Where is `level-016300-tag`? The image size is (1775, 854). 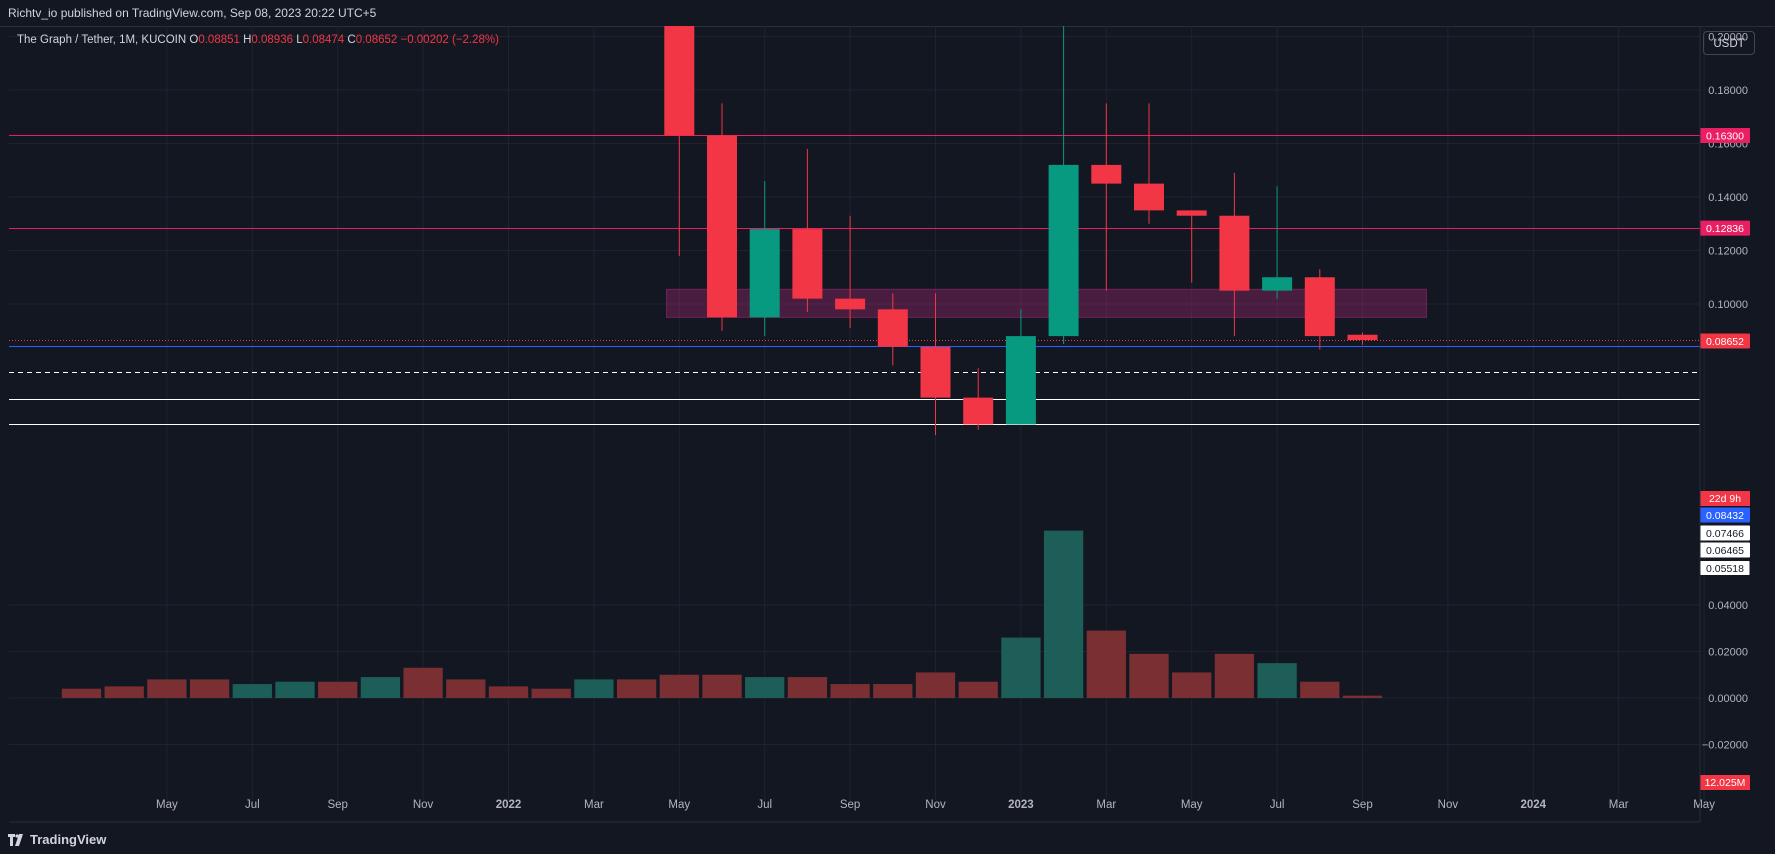
level-016300-tag is located at coordinates (1725, 135).